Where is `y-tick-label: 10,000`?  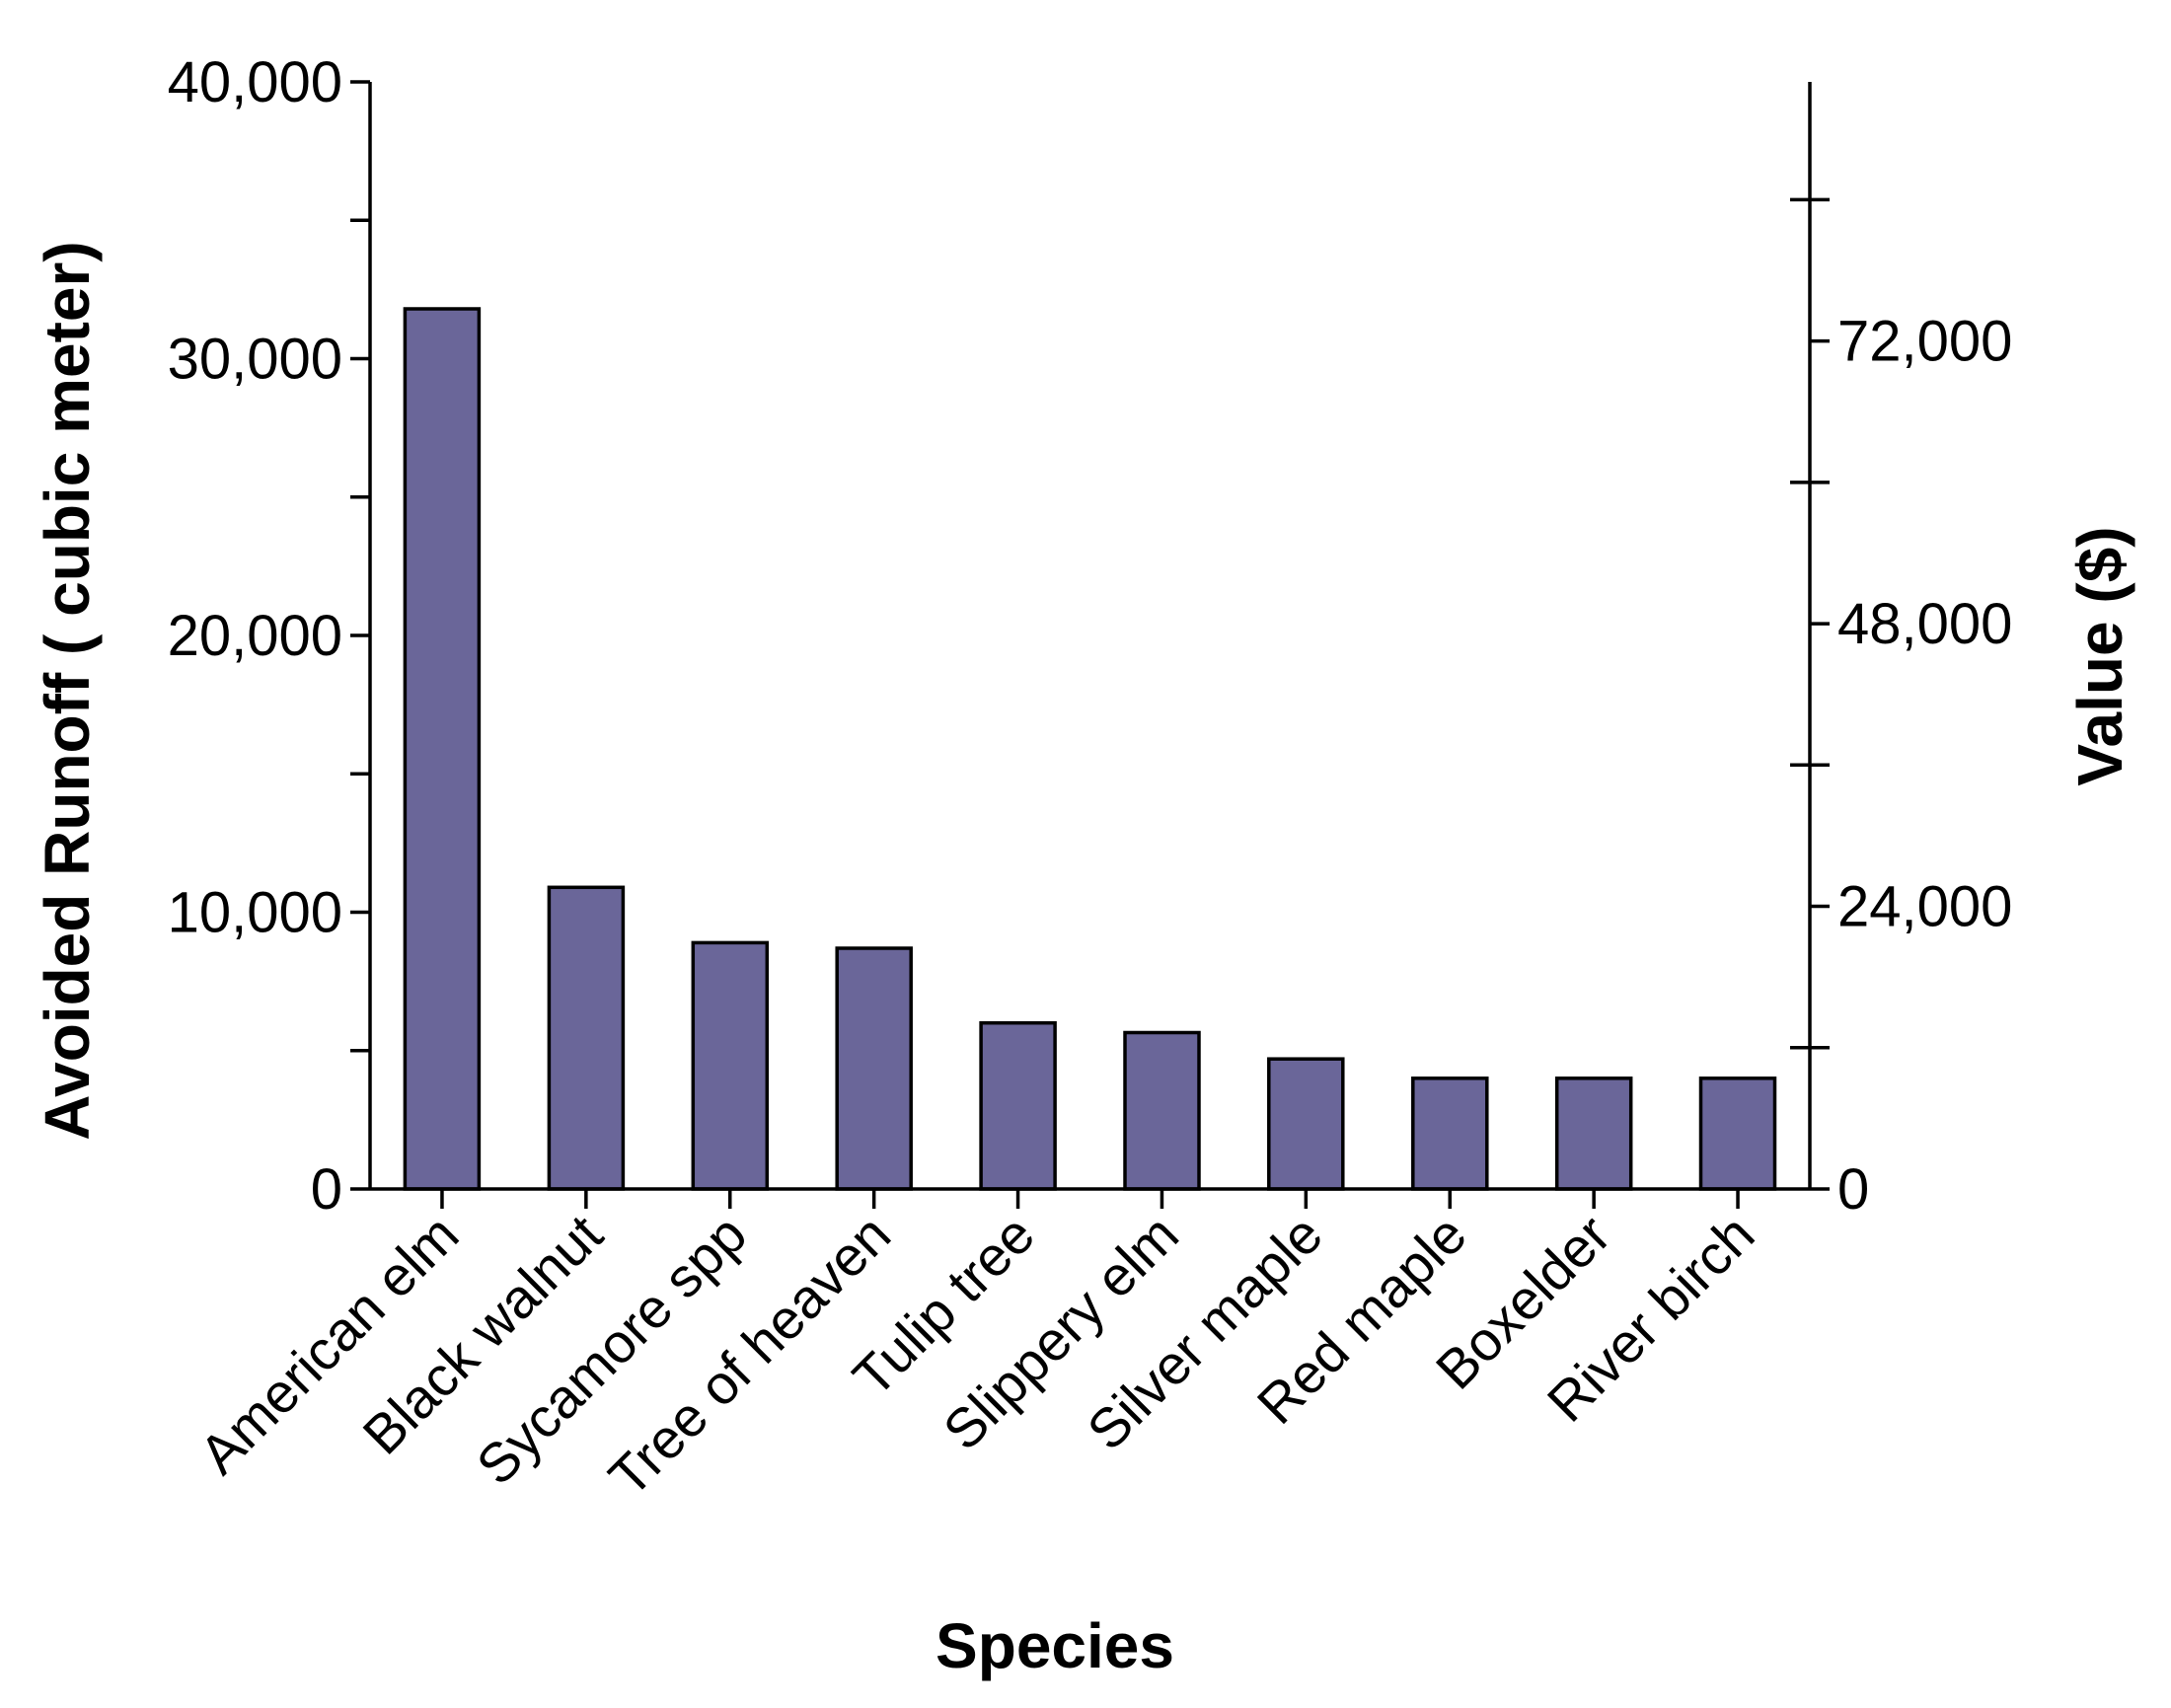 y-tick-label: 10,000 is located at coordinates (255, 913).